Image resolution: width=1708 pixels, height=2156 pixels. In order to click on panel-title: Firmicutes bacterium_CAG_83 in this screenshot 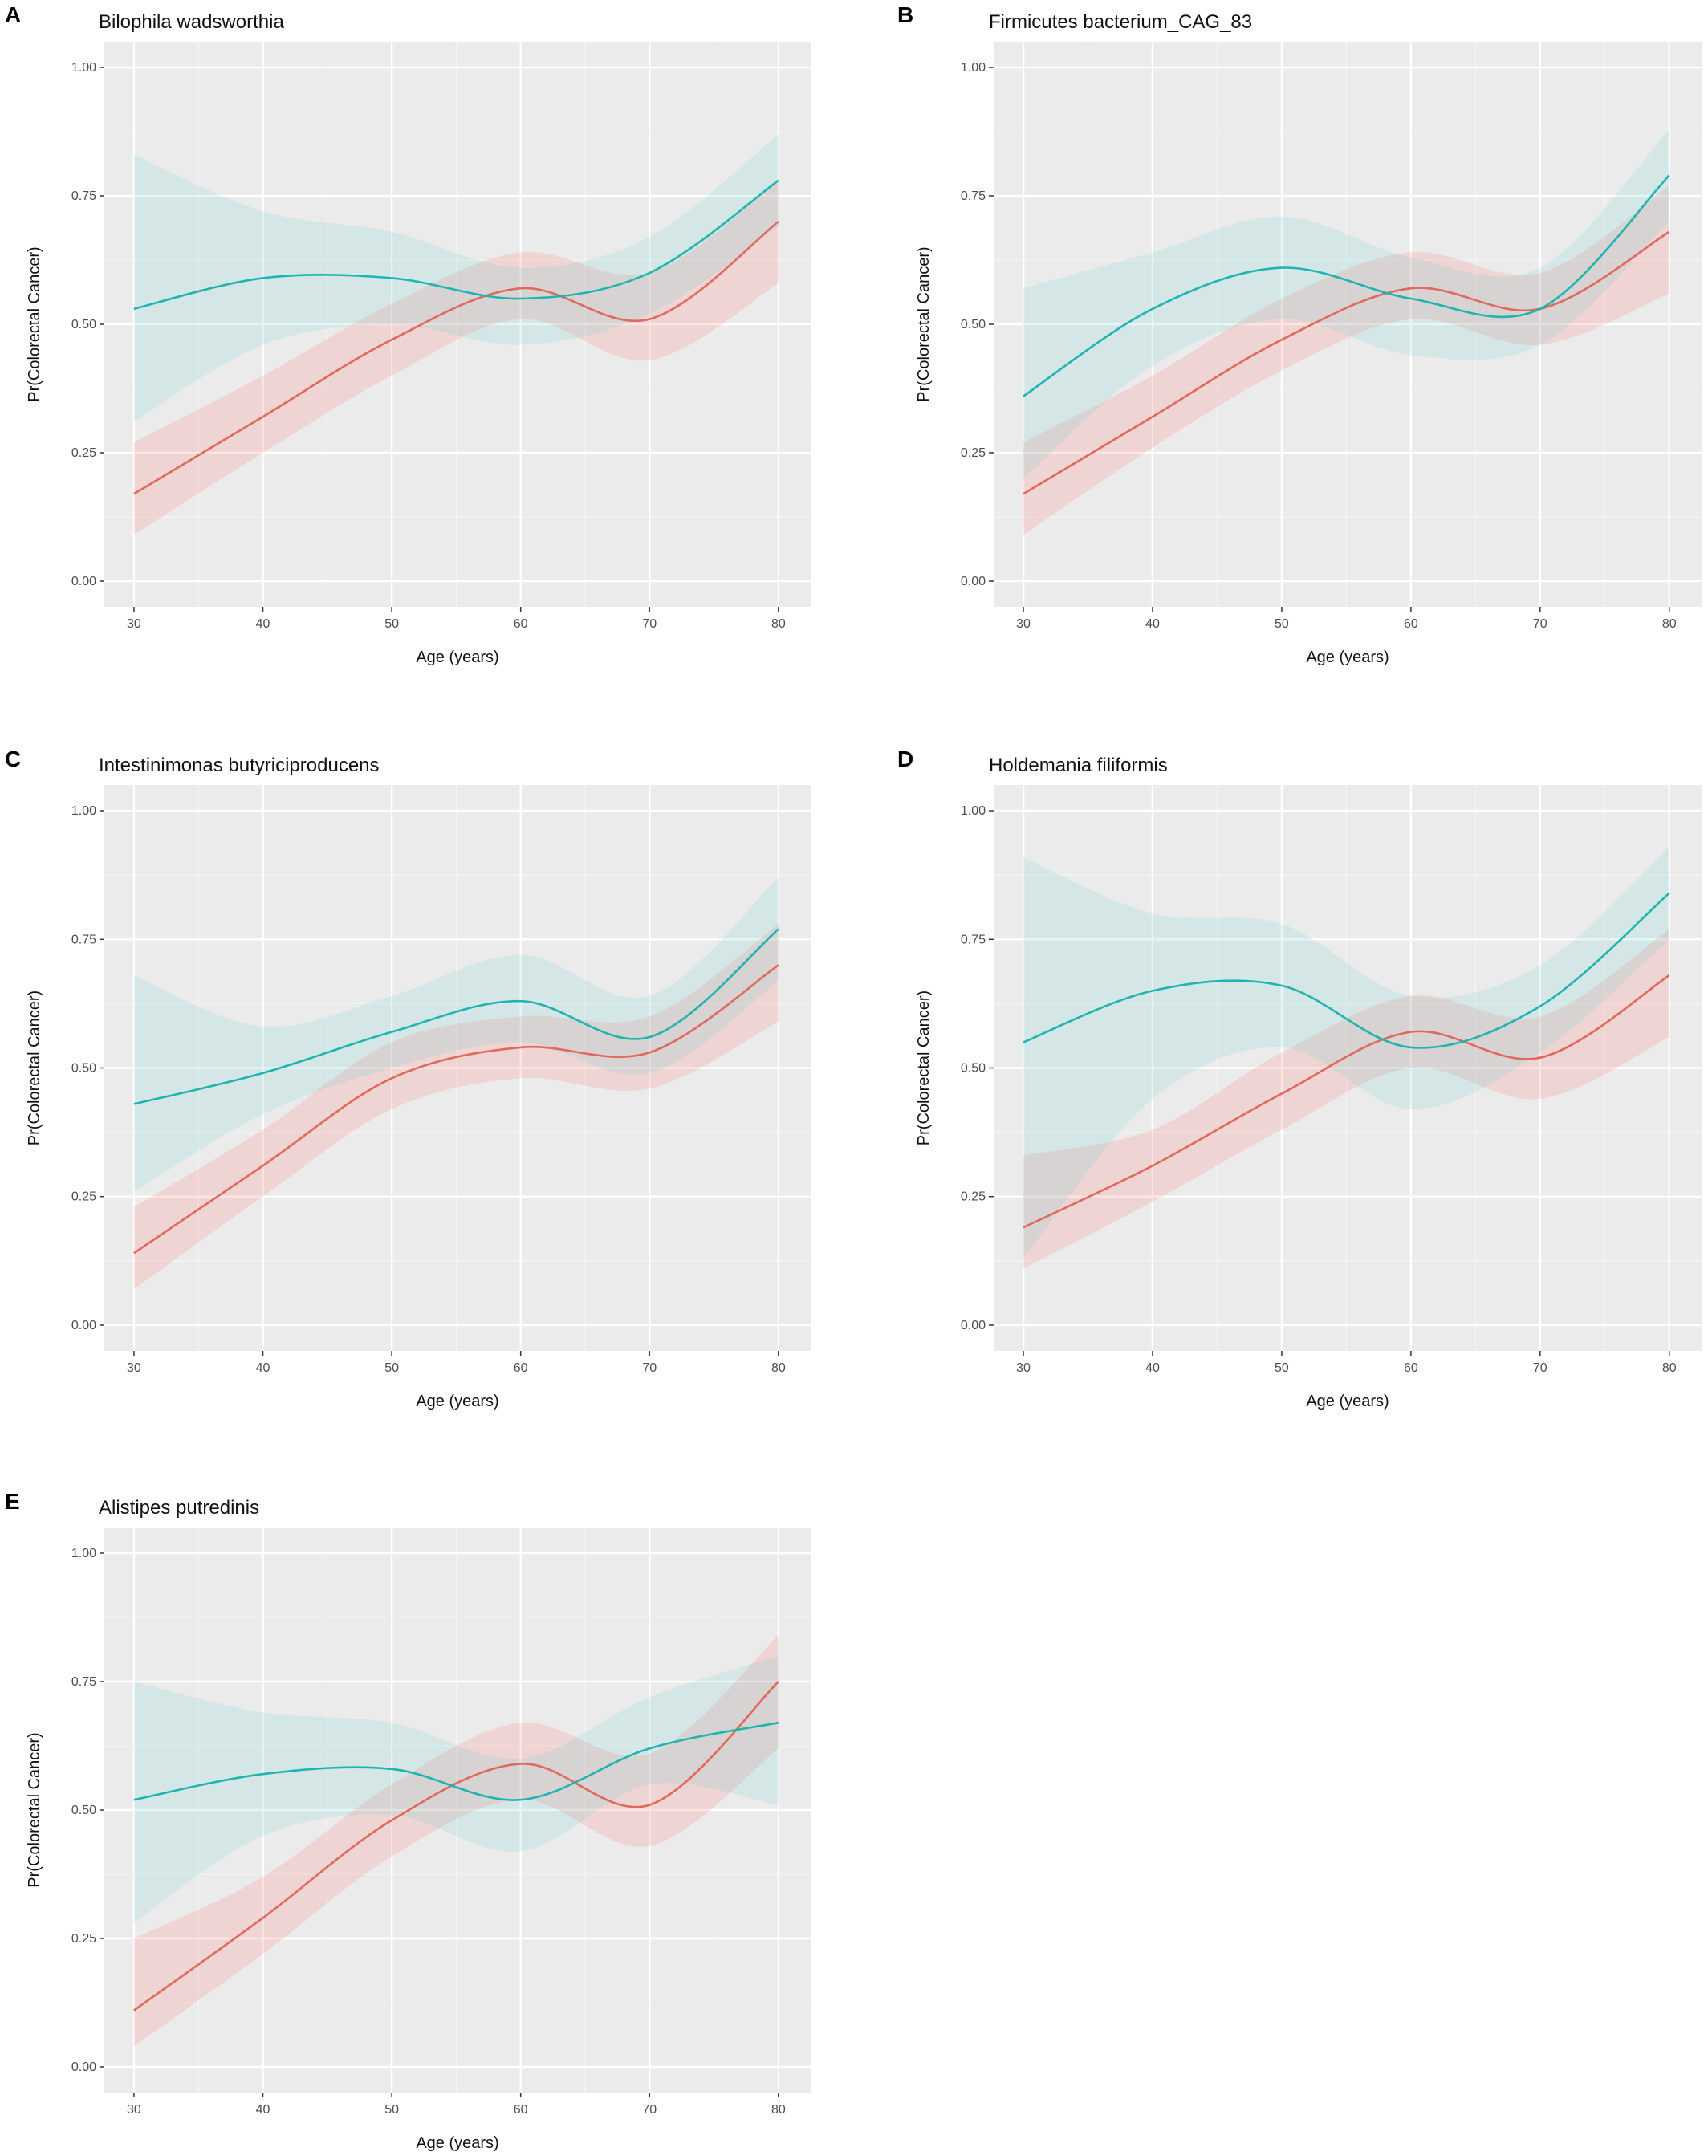, I will do `click(1121, 22)`.